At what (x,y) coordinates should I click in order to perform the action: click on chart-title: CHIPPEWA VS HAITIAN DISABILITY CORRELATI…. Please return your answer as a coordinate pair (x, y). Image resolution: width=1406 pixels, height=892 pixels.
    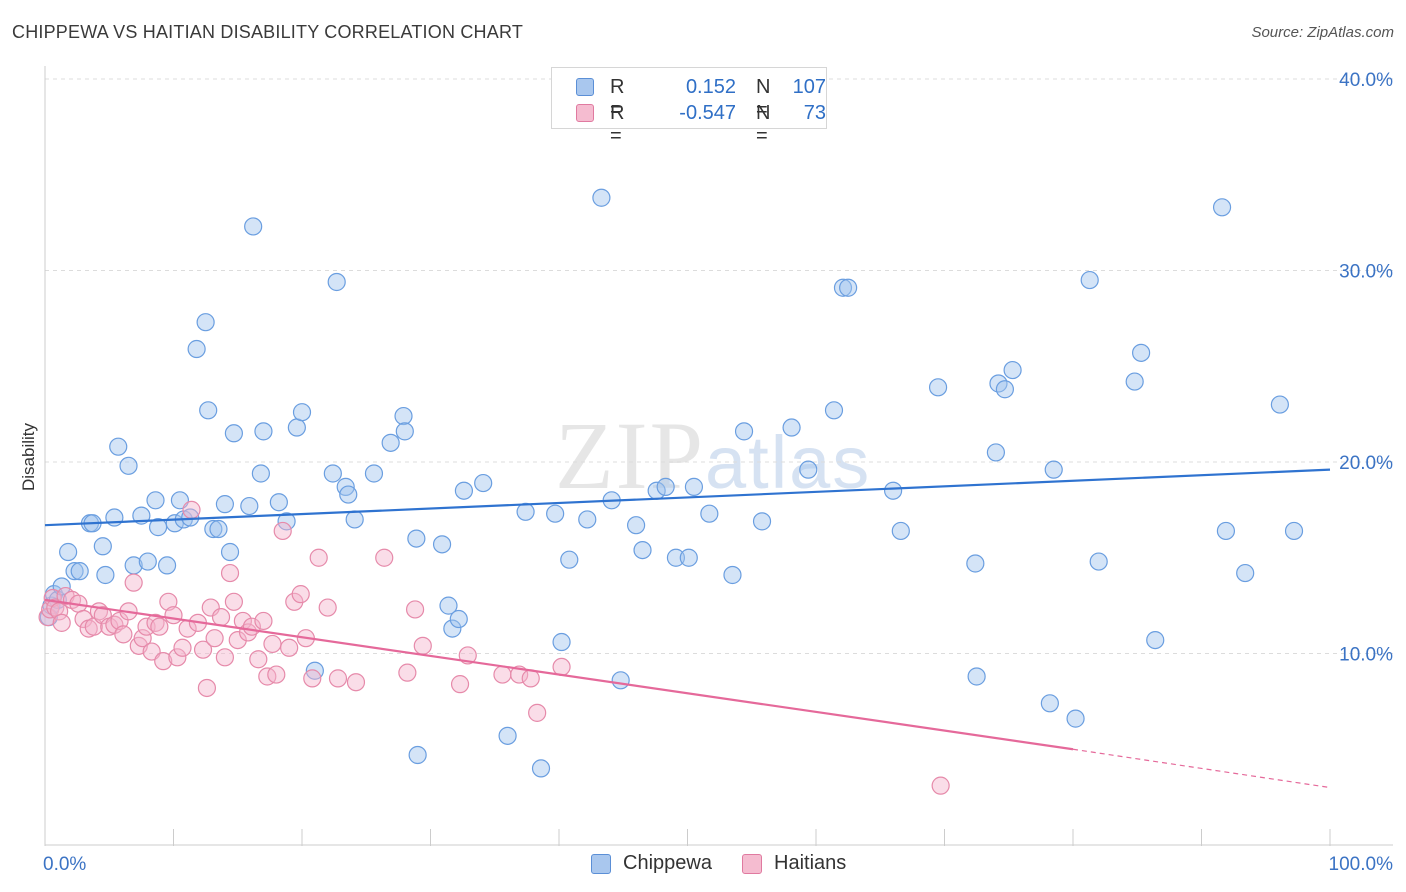
    Looking at the image, I should click on (268, 32).